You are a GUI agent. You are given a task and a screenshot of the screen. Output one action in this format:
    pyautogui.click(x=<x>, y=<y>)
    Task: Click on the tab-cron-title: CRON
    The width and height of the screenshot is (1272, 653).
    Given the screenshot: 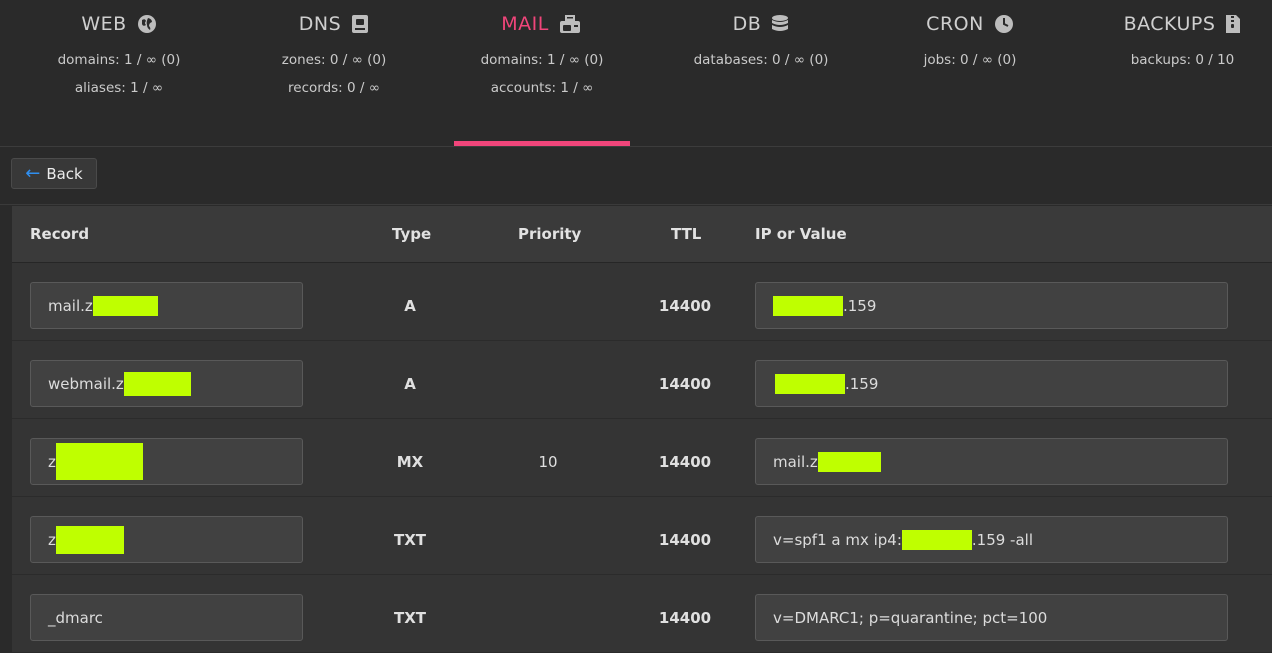 What is the action you would take?
    pyautogui.click(x=955, y=24)
    